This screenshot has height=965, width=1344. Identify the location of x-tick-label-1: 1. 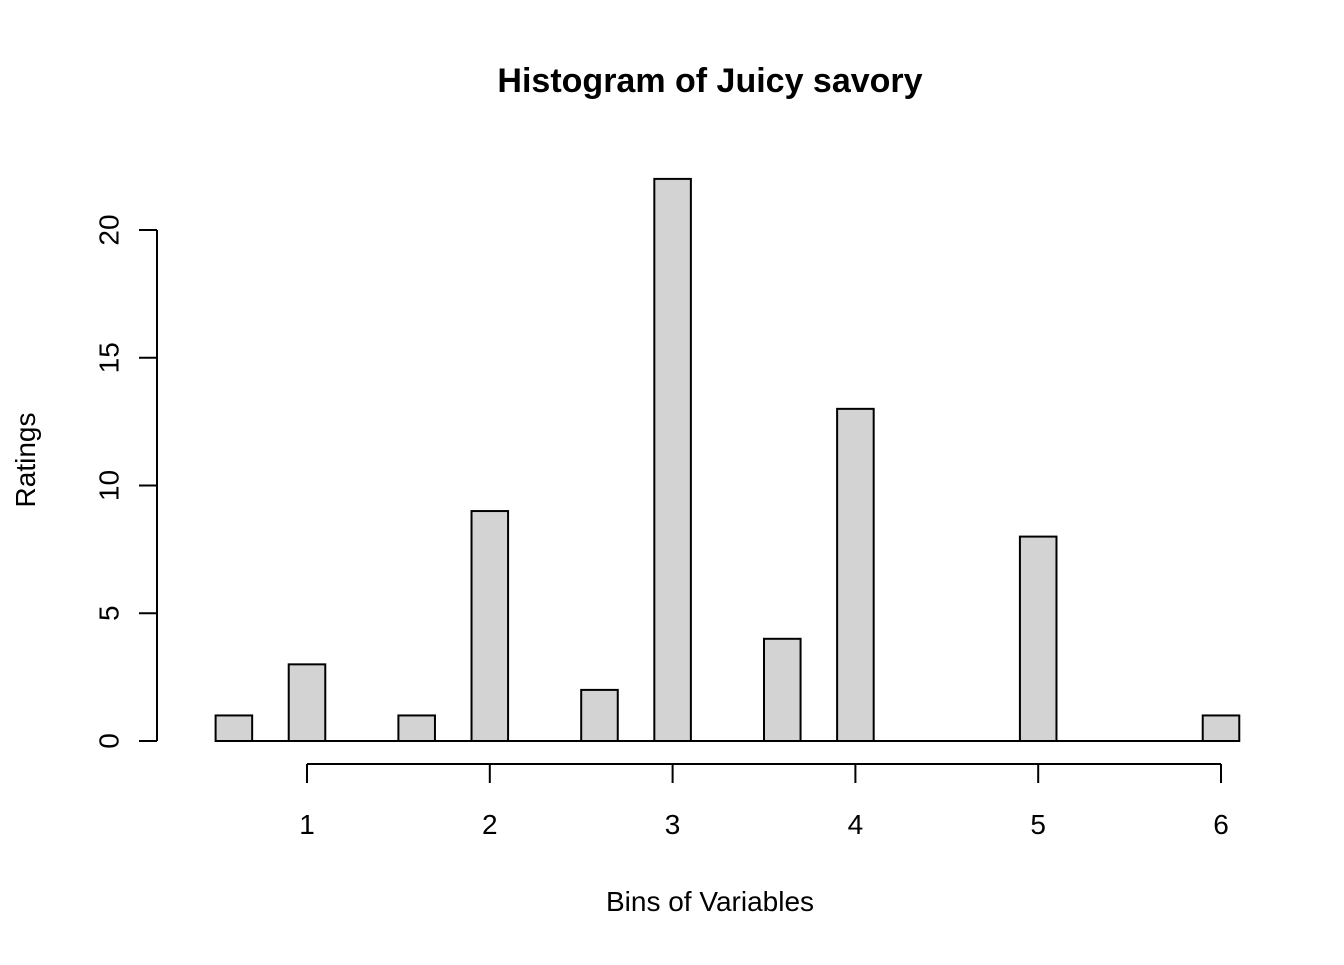
(307, 824).